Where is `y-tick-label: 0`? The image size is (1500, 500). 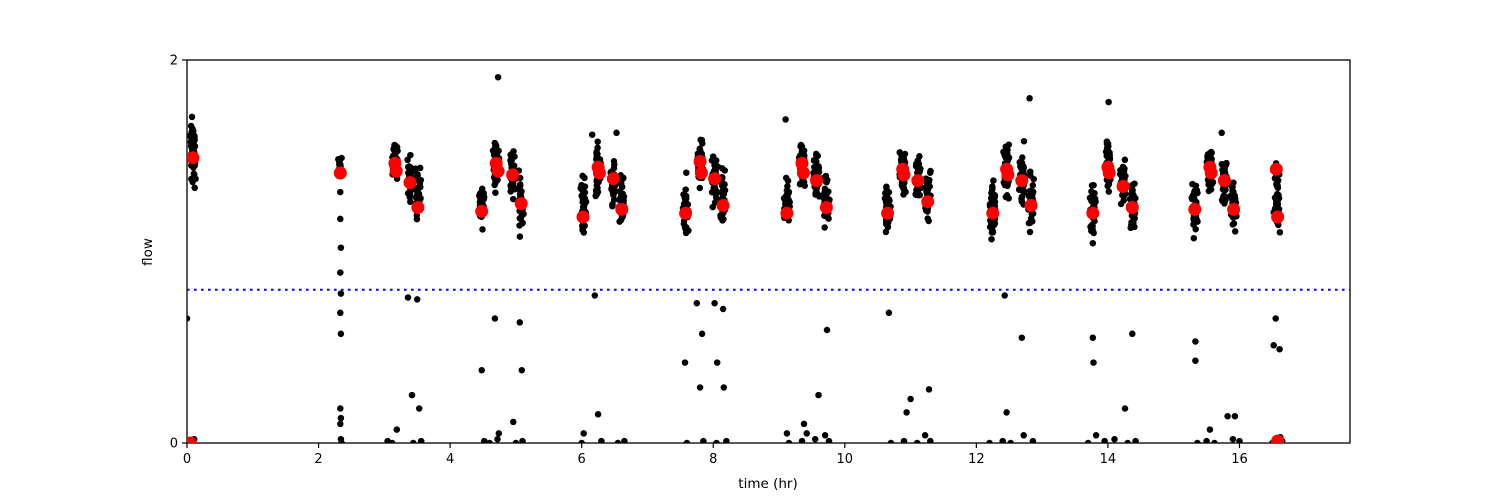 y-tick-label: 0 is located at coordinates (174, 444).